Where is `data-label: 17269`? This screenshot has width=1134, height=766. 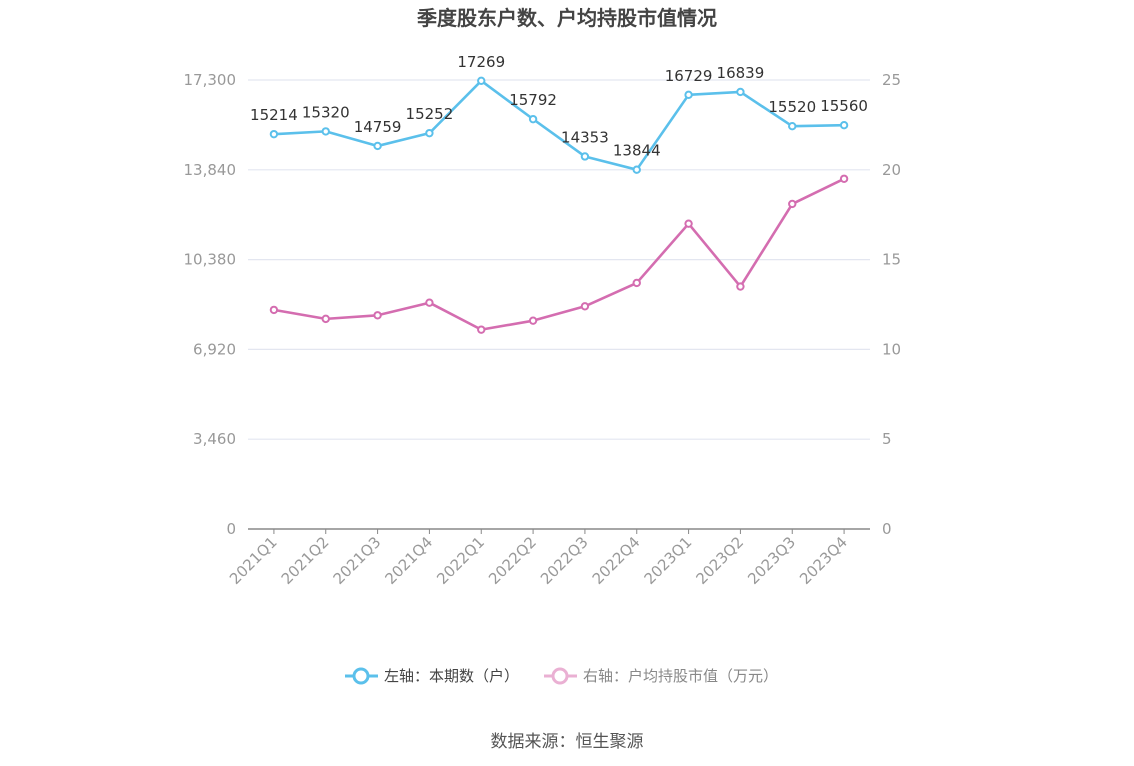
data-label: 17269 is located at coordinates (481, 62).